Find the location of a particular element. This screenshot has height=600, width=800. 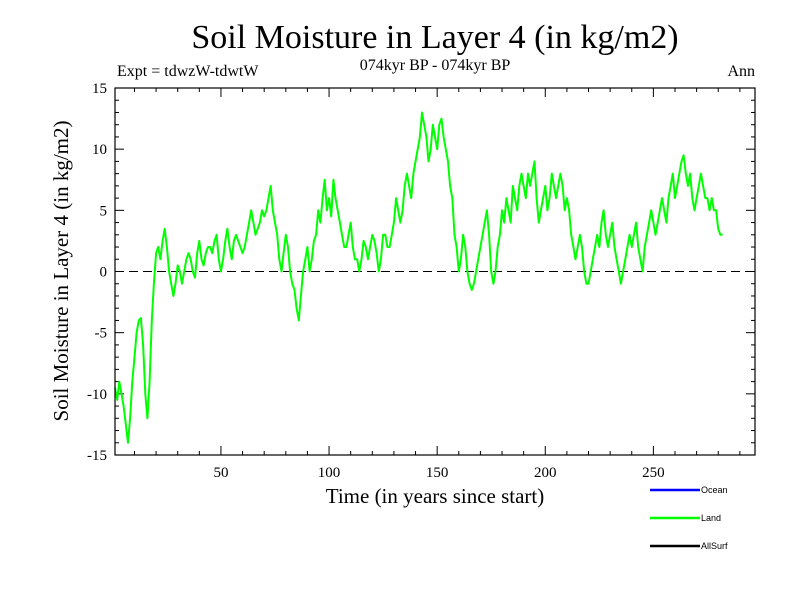

y-axis-label: Soil Moisture in Layer 4 (in kg/m2) is located at coordinates (61, 271).